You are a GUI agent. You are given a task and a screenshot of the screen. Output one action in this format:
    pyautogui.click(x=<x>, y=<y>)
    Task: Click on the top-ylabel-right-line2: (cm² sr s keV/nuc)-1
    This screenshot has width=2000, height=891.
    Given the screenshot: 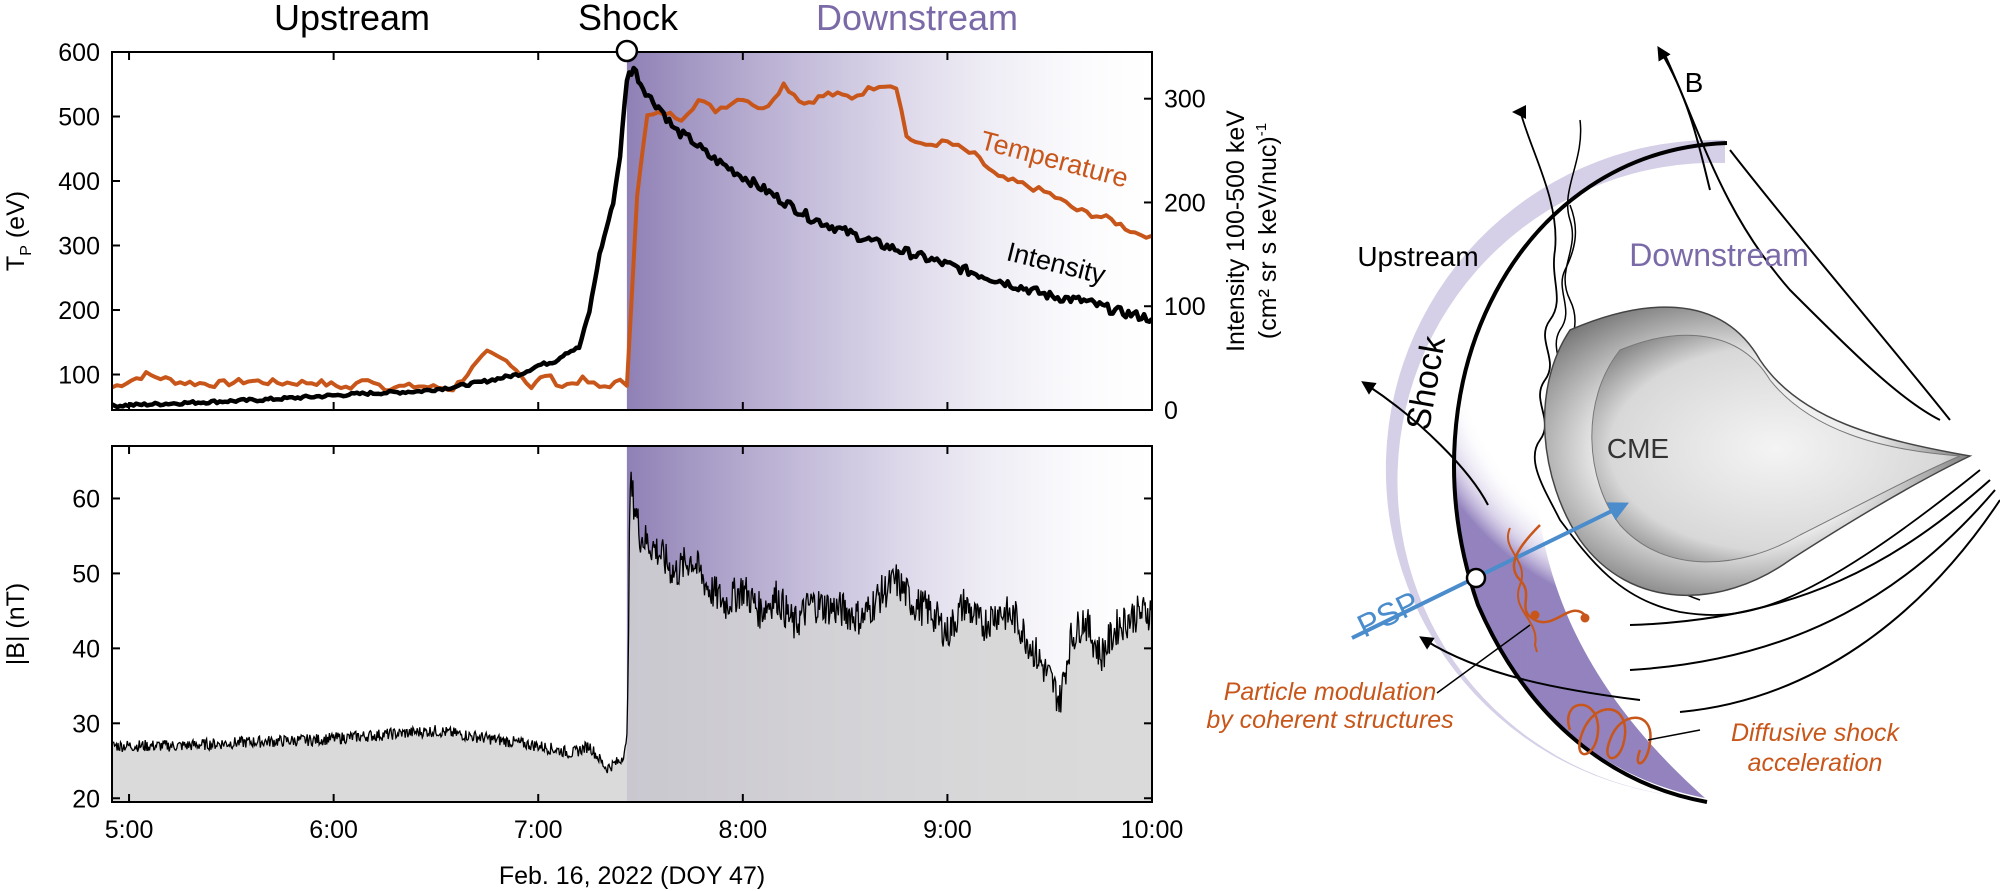 What is the action you would take?
    pyautogui.click(x=1267, y=231)
    